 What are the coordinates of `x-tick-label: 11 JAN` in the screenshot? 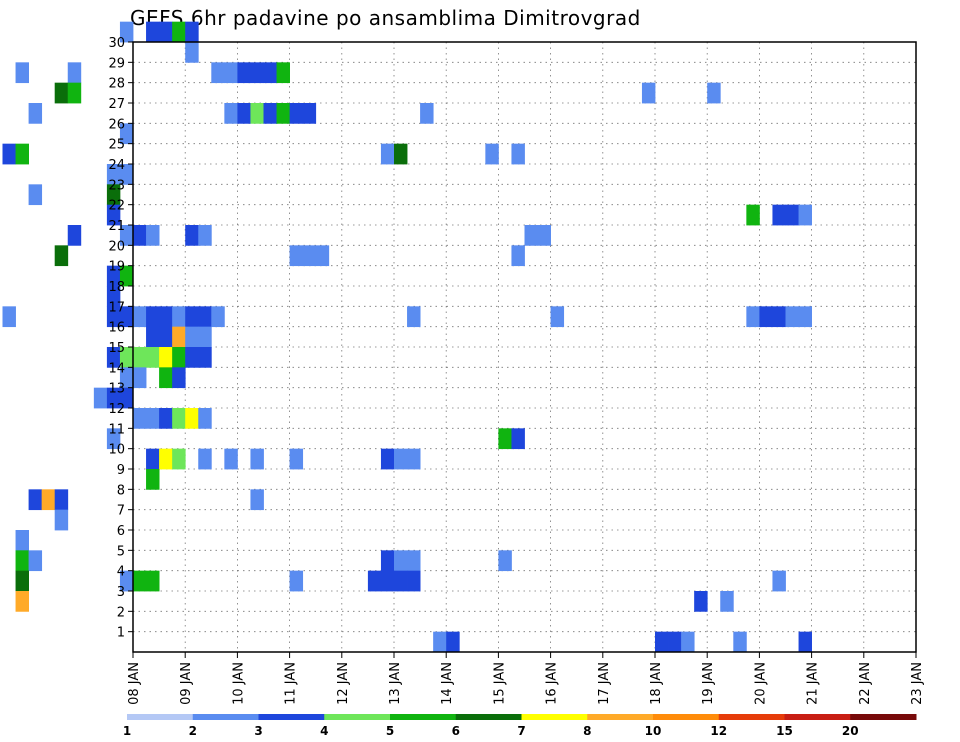 It's located at (291, 683).